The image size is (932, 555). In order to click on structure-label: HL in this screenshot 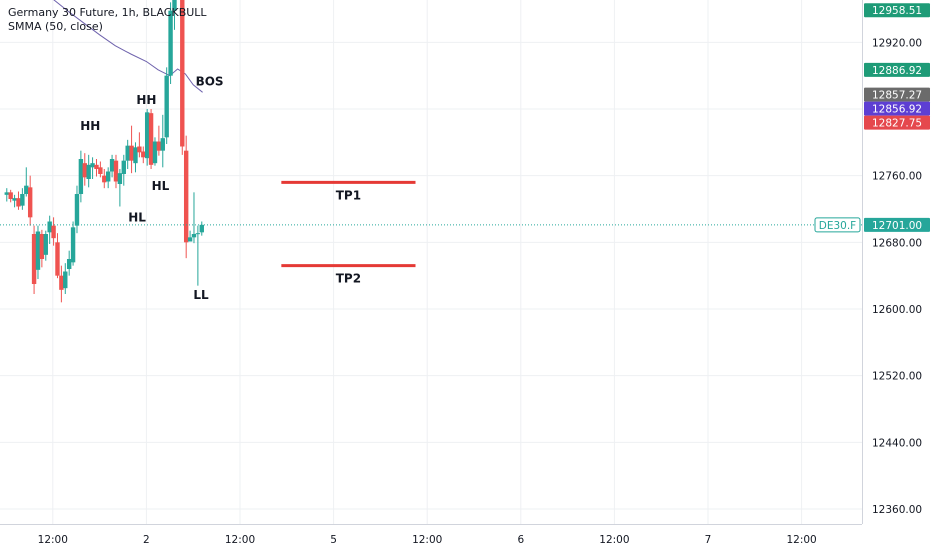, I will do `click(161, 186)`.